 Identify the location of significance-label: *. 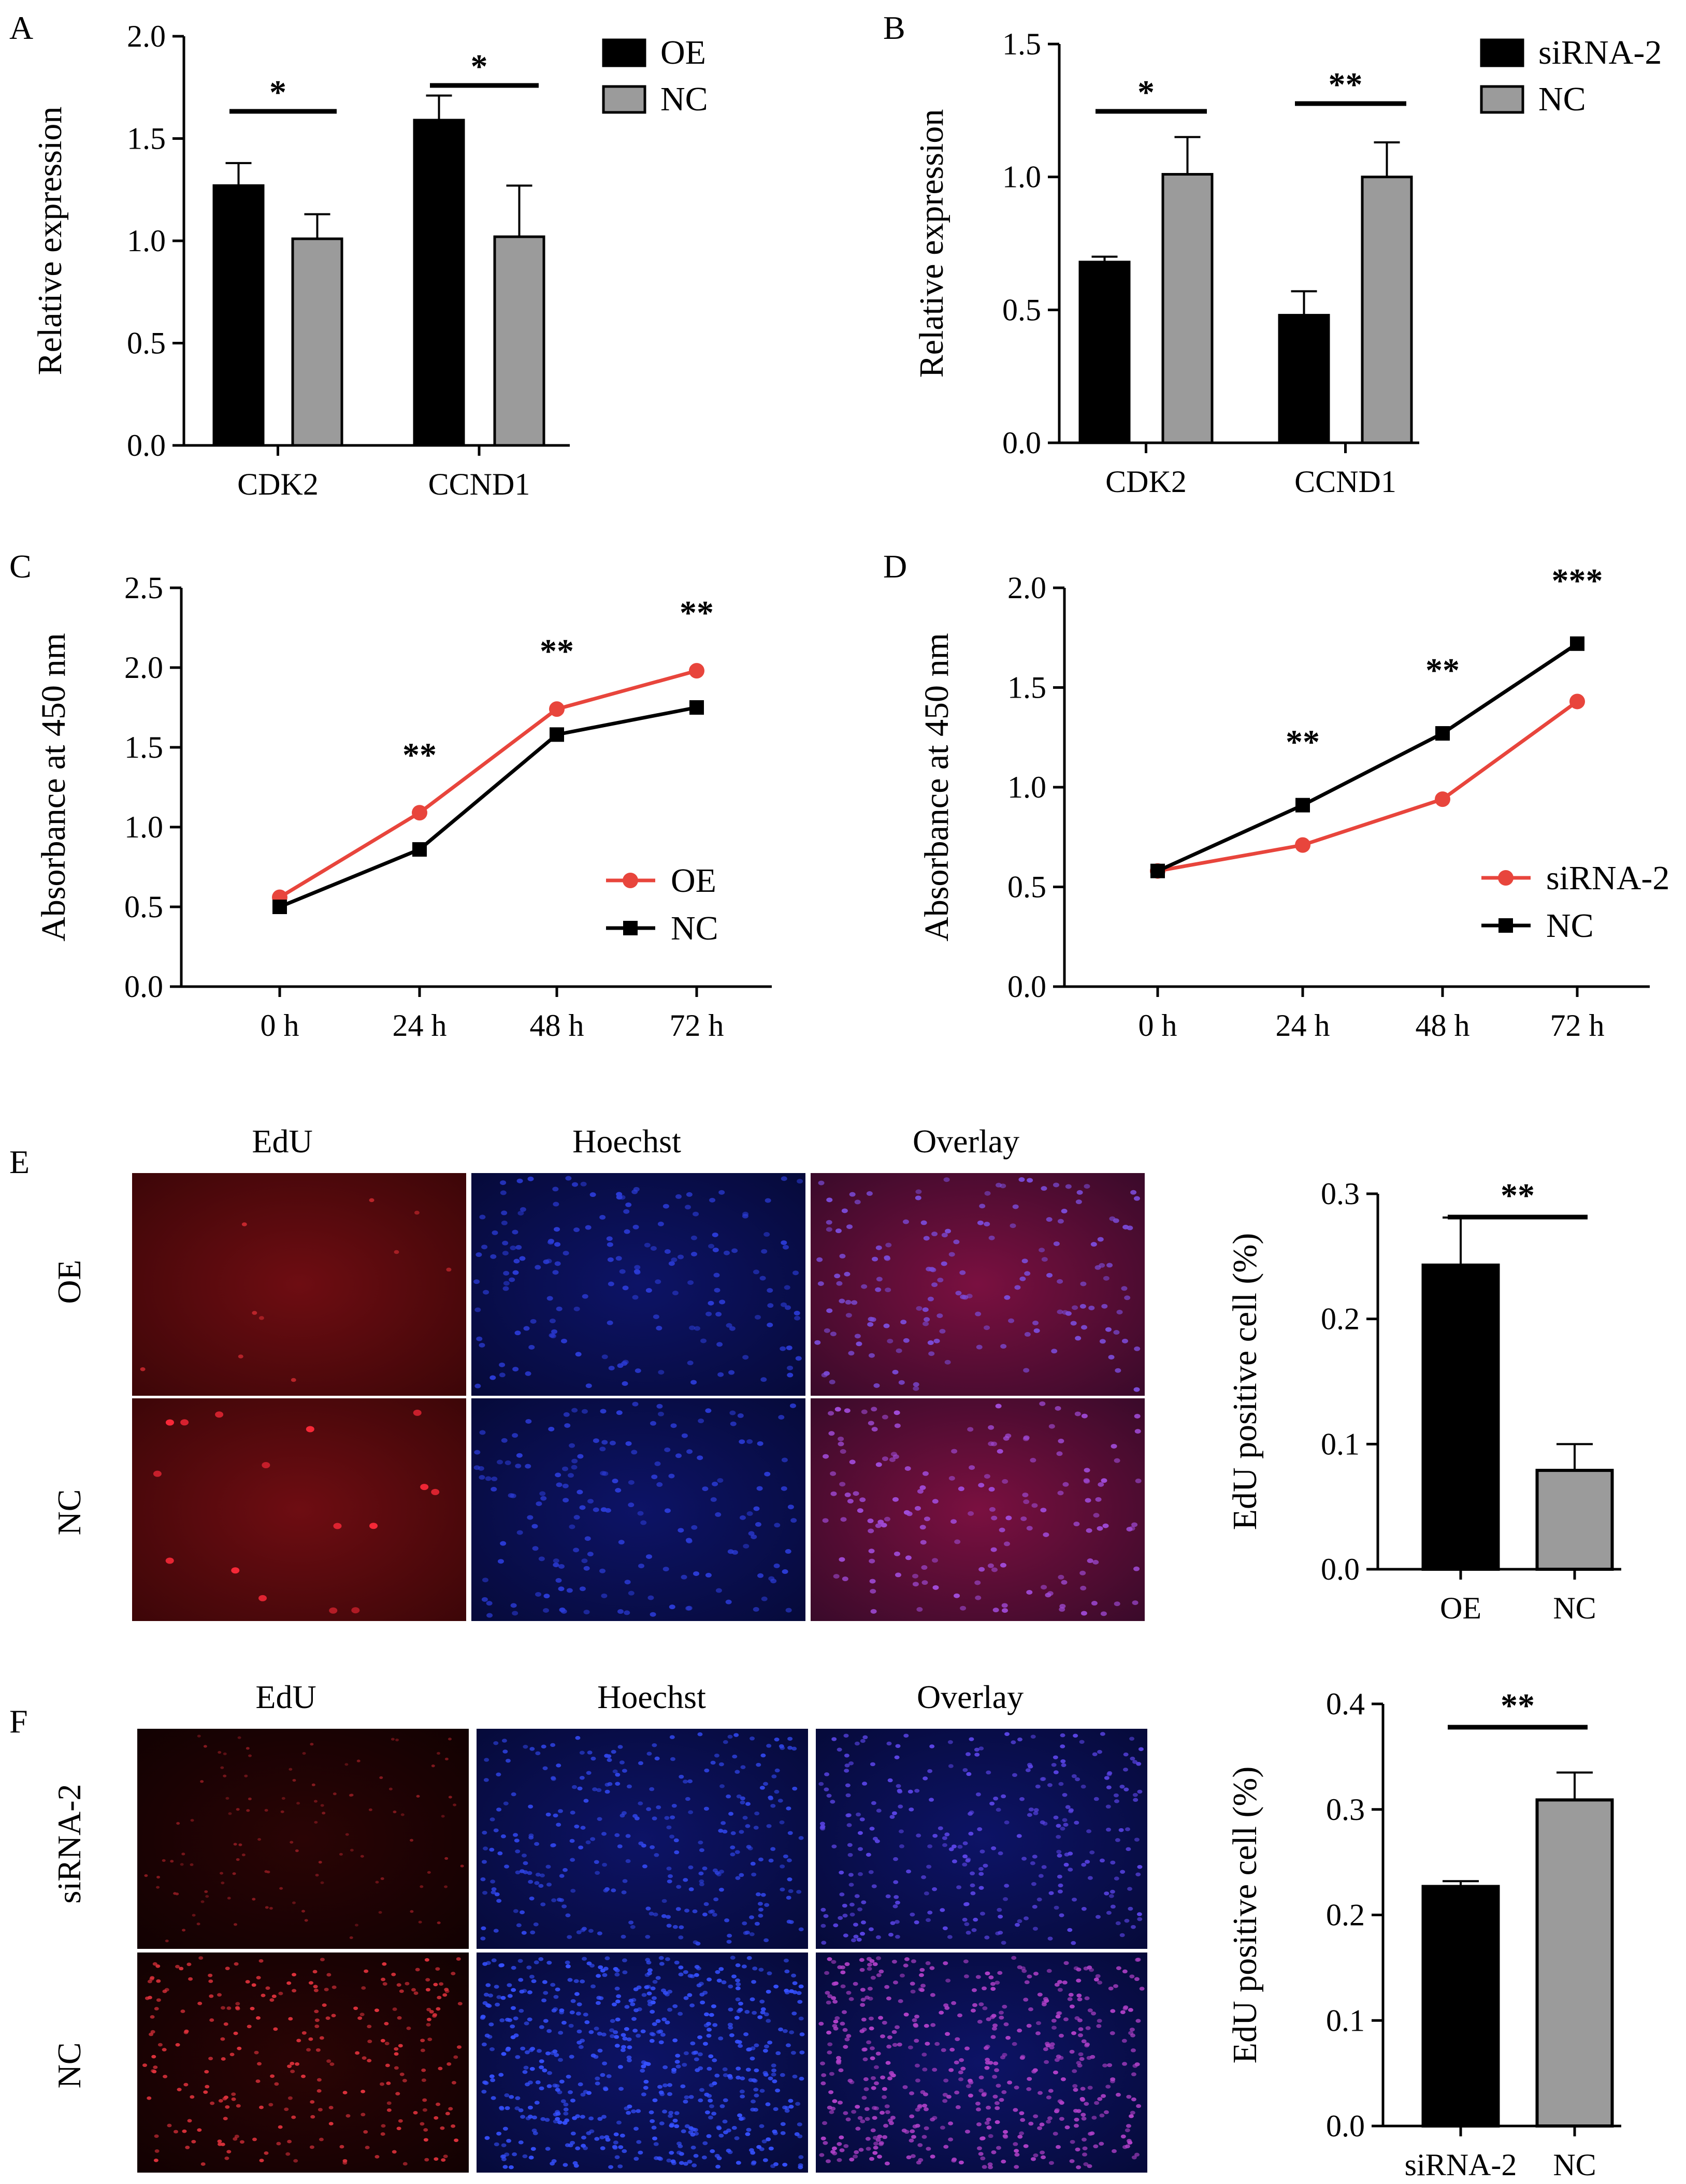
(277, 92).